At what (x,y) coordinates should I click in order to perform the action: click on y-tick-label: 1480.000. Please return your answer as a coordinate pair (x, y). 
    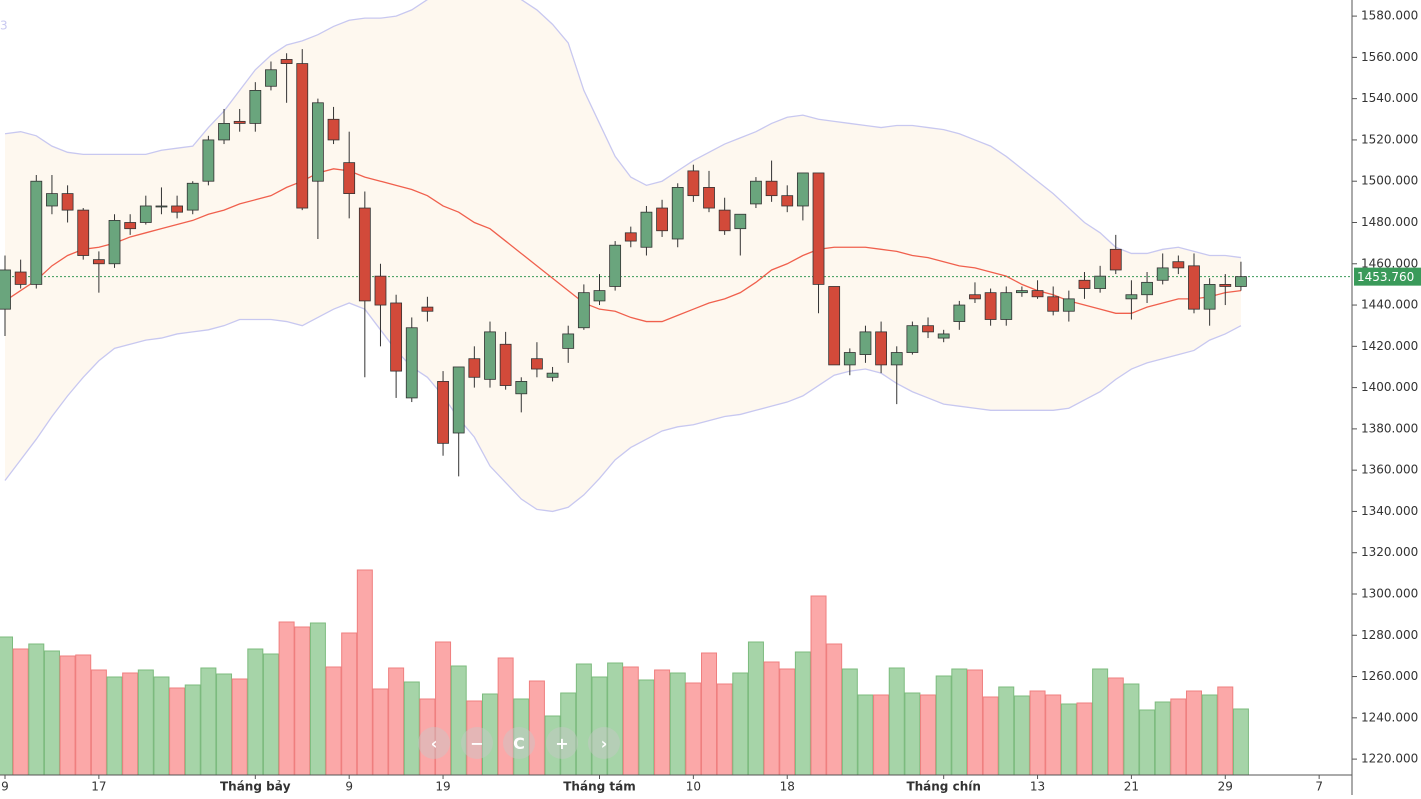
    Looking at the image, I should click on (1389, 222).